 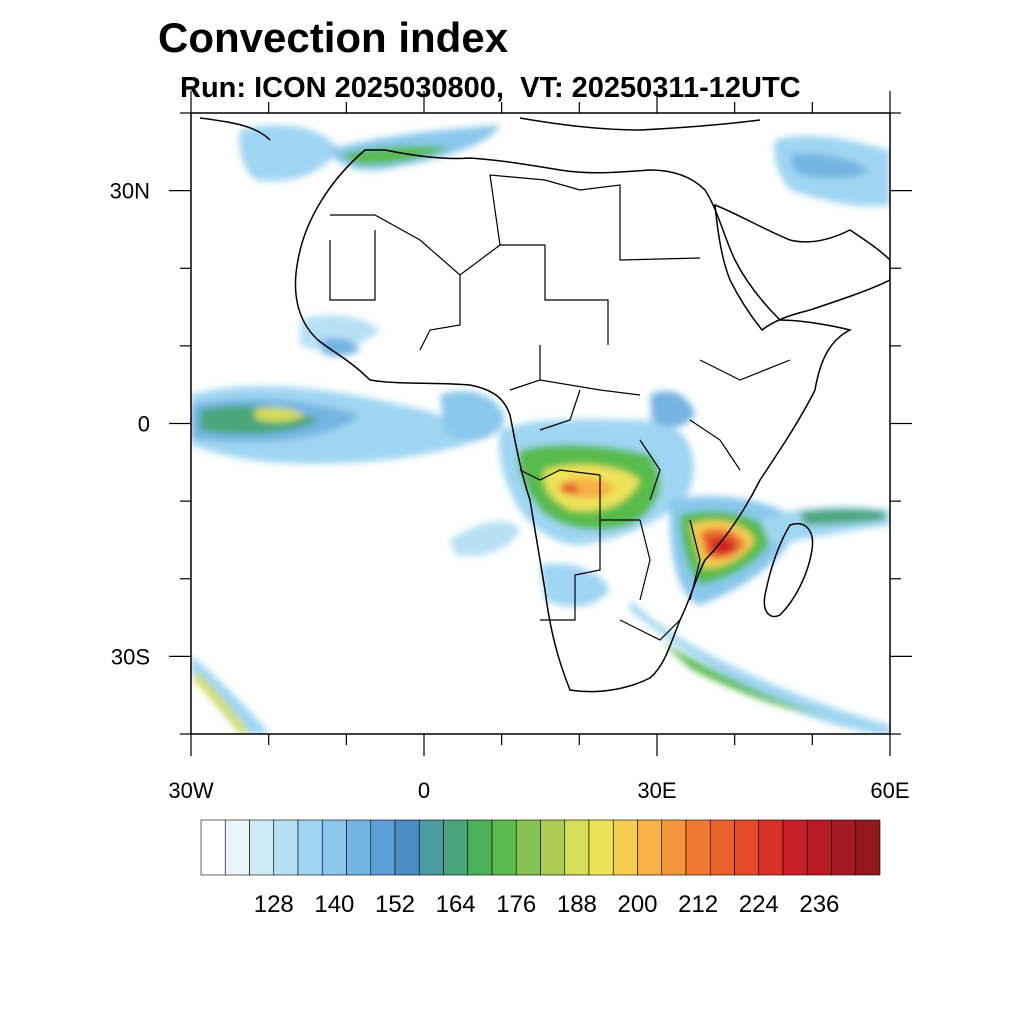 I want to click on colorbar-label: 236, so click(x=819, y=904).